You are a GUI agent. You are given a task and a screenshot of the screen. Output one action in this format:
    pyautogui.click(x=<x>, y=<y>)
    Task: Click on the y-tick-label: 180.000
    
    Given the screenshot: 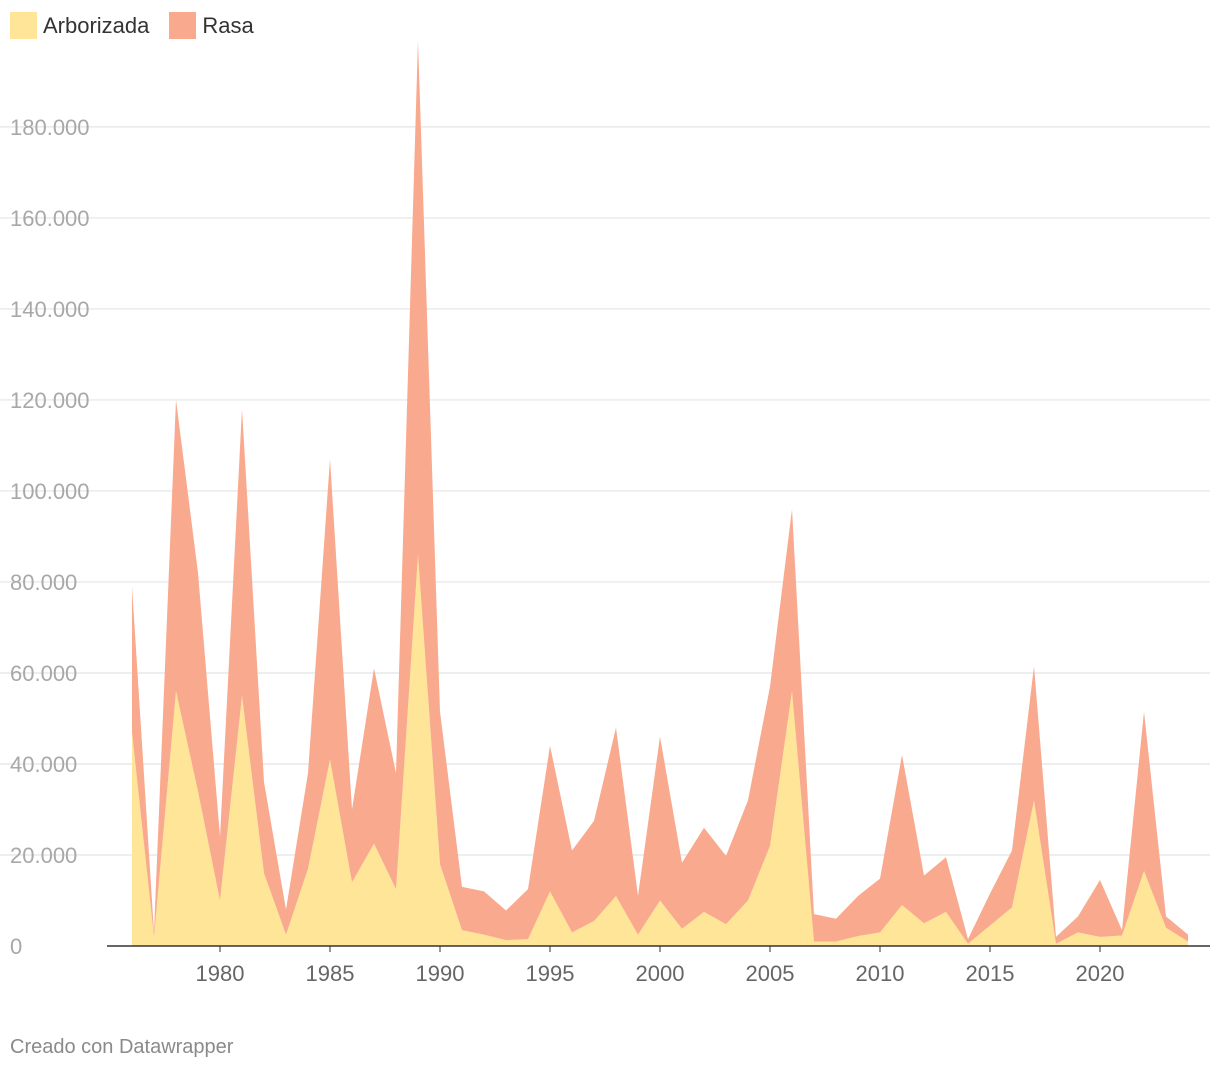 What is the action you would take?
    pyautogui.click(x=50, y=127)
    